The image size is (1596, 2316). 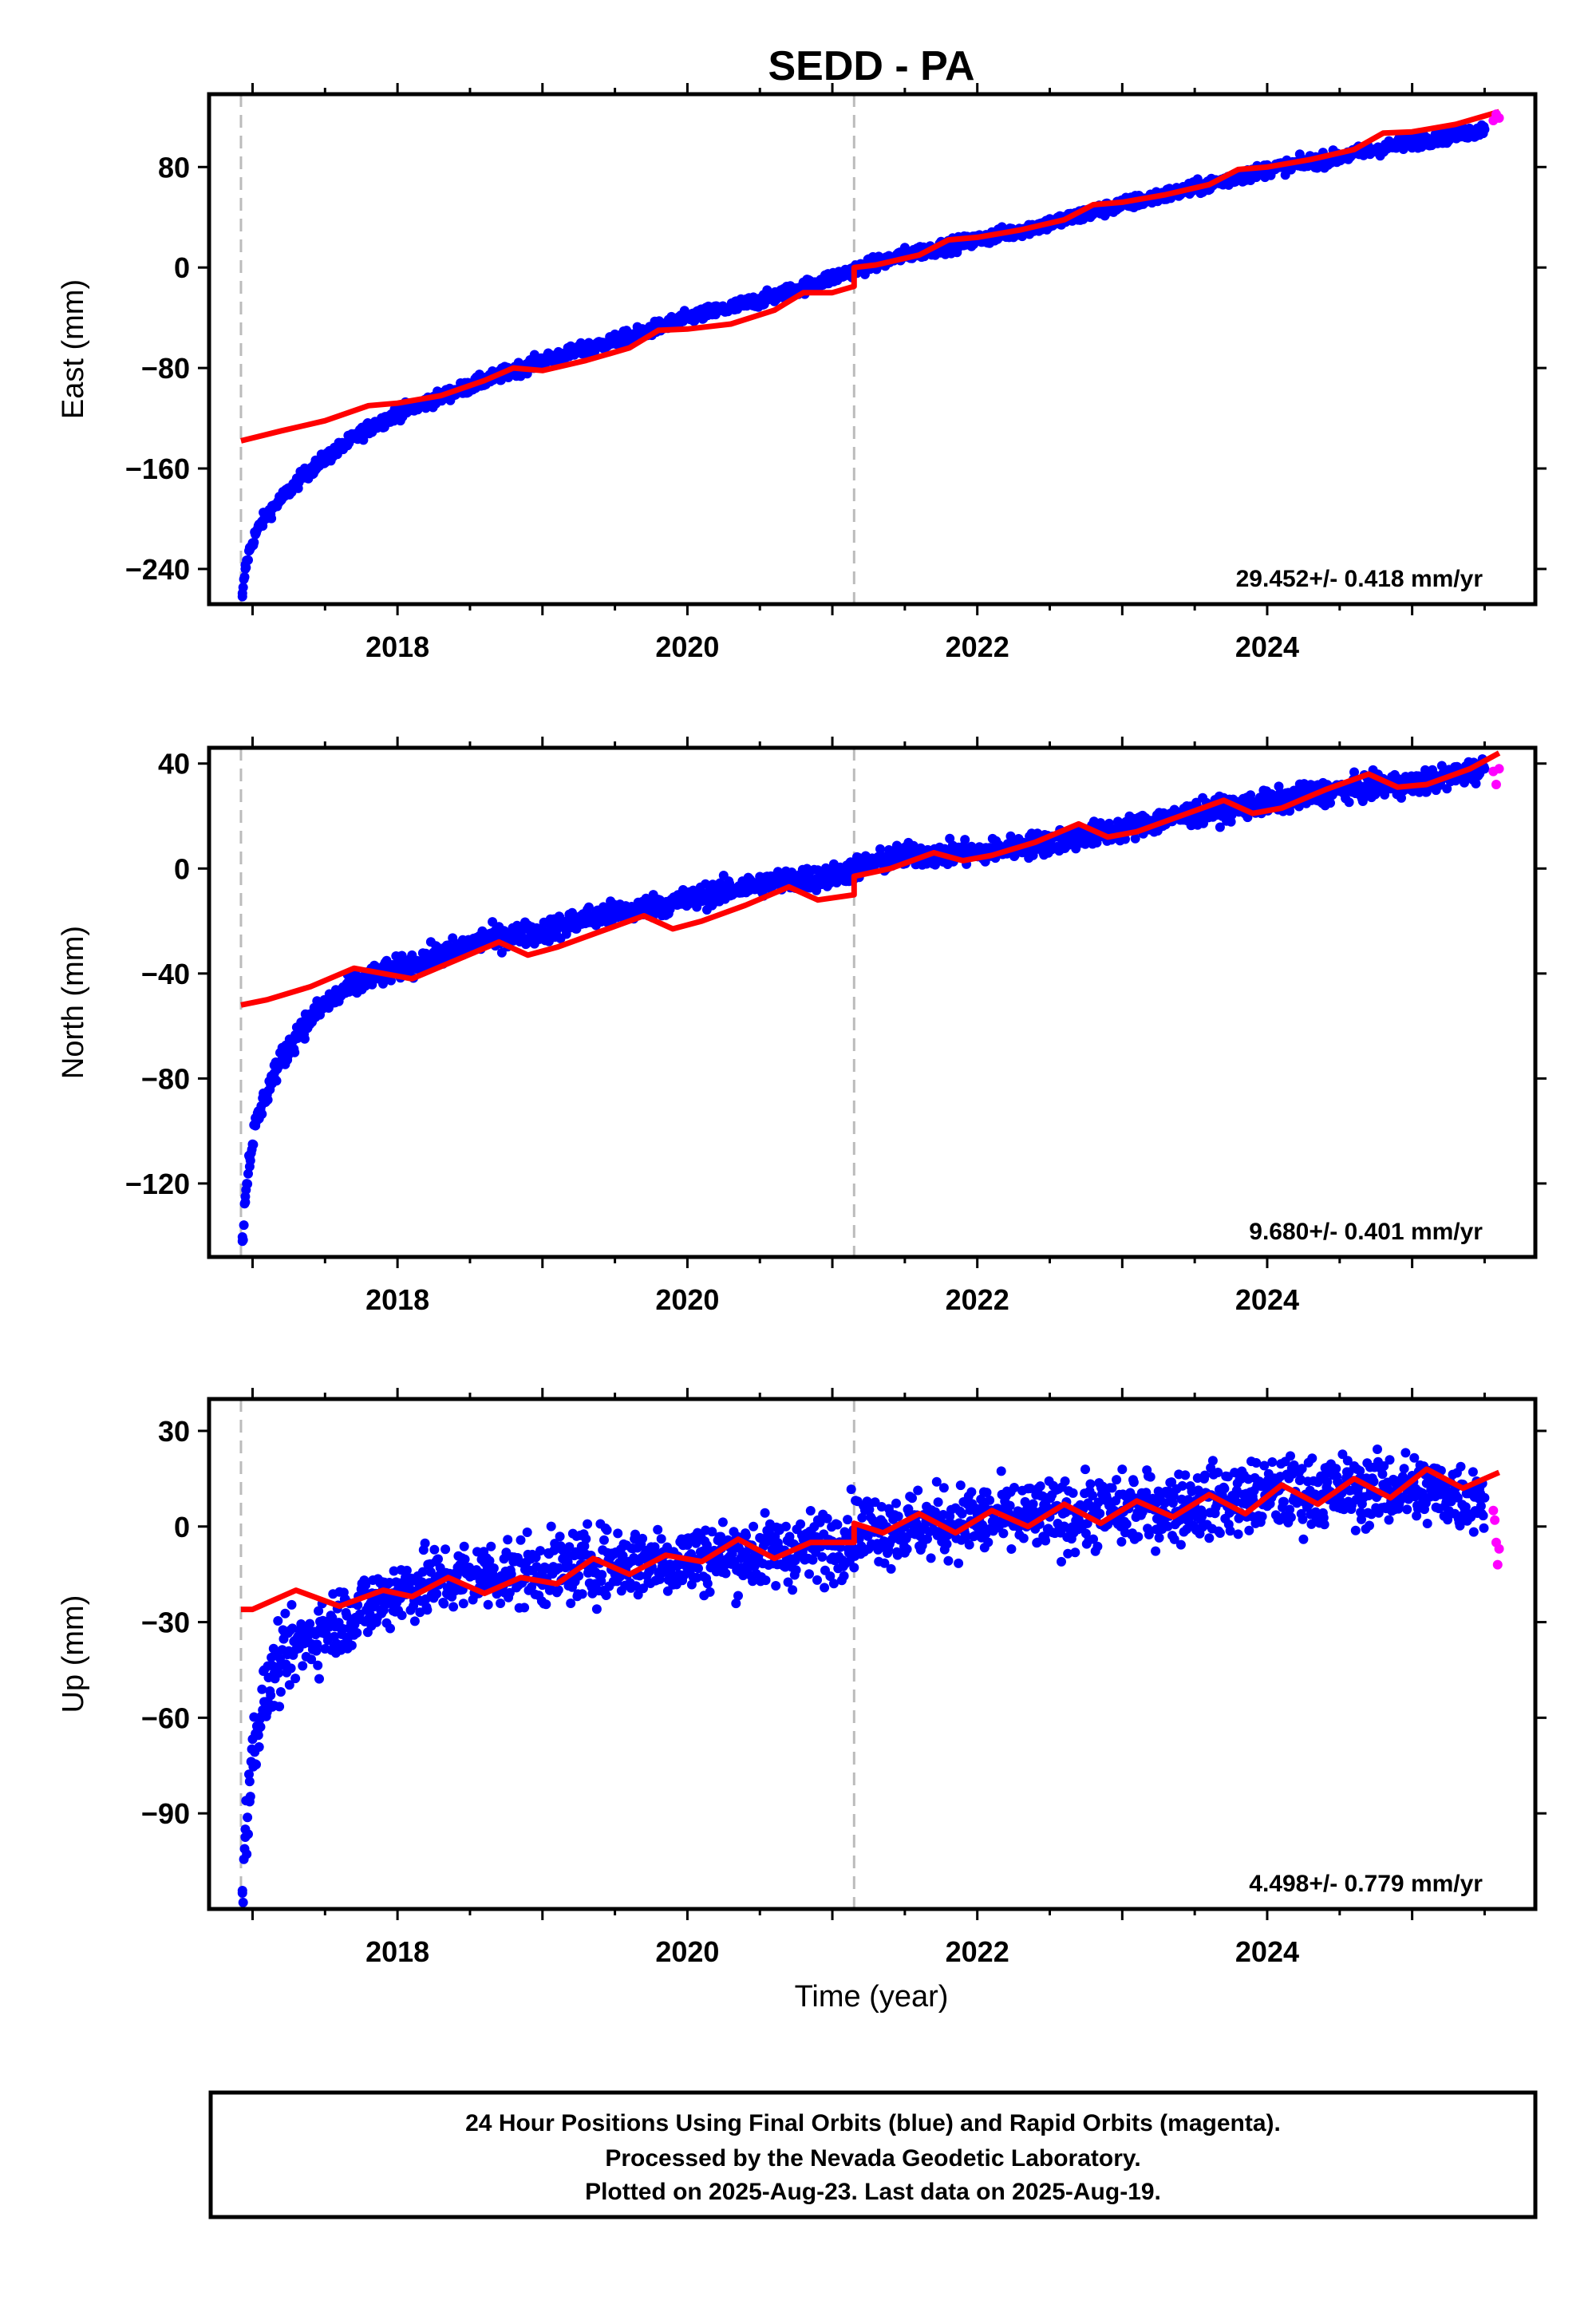 I want to click on y-tick-label: 40, so click(x=174, y=764).